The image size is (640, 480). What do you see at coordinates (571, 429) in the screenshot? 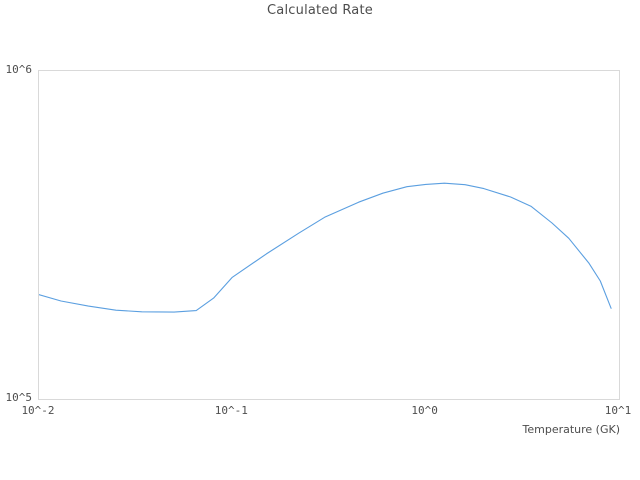
I see `x-axis-title: Temperature (GK)` at bounding box center [571, 429].